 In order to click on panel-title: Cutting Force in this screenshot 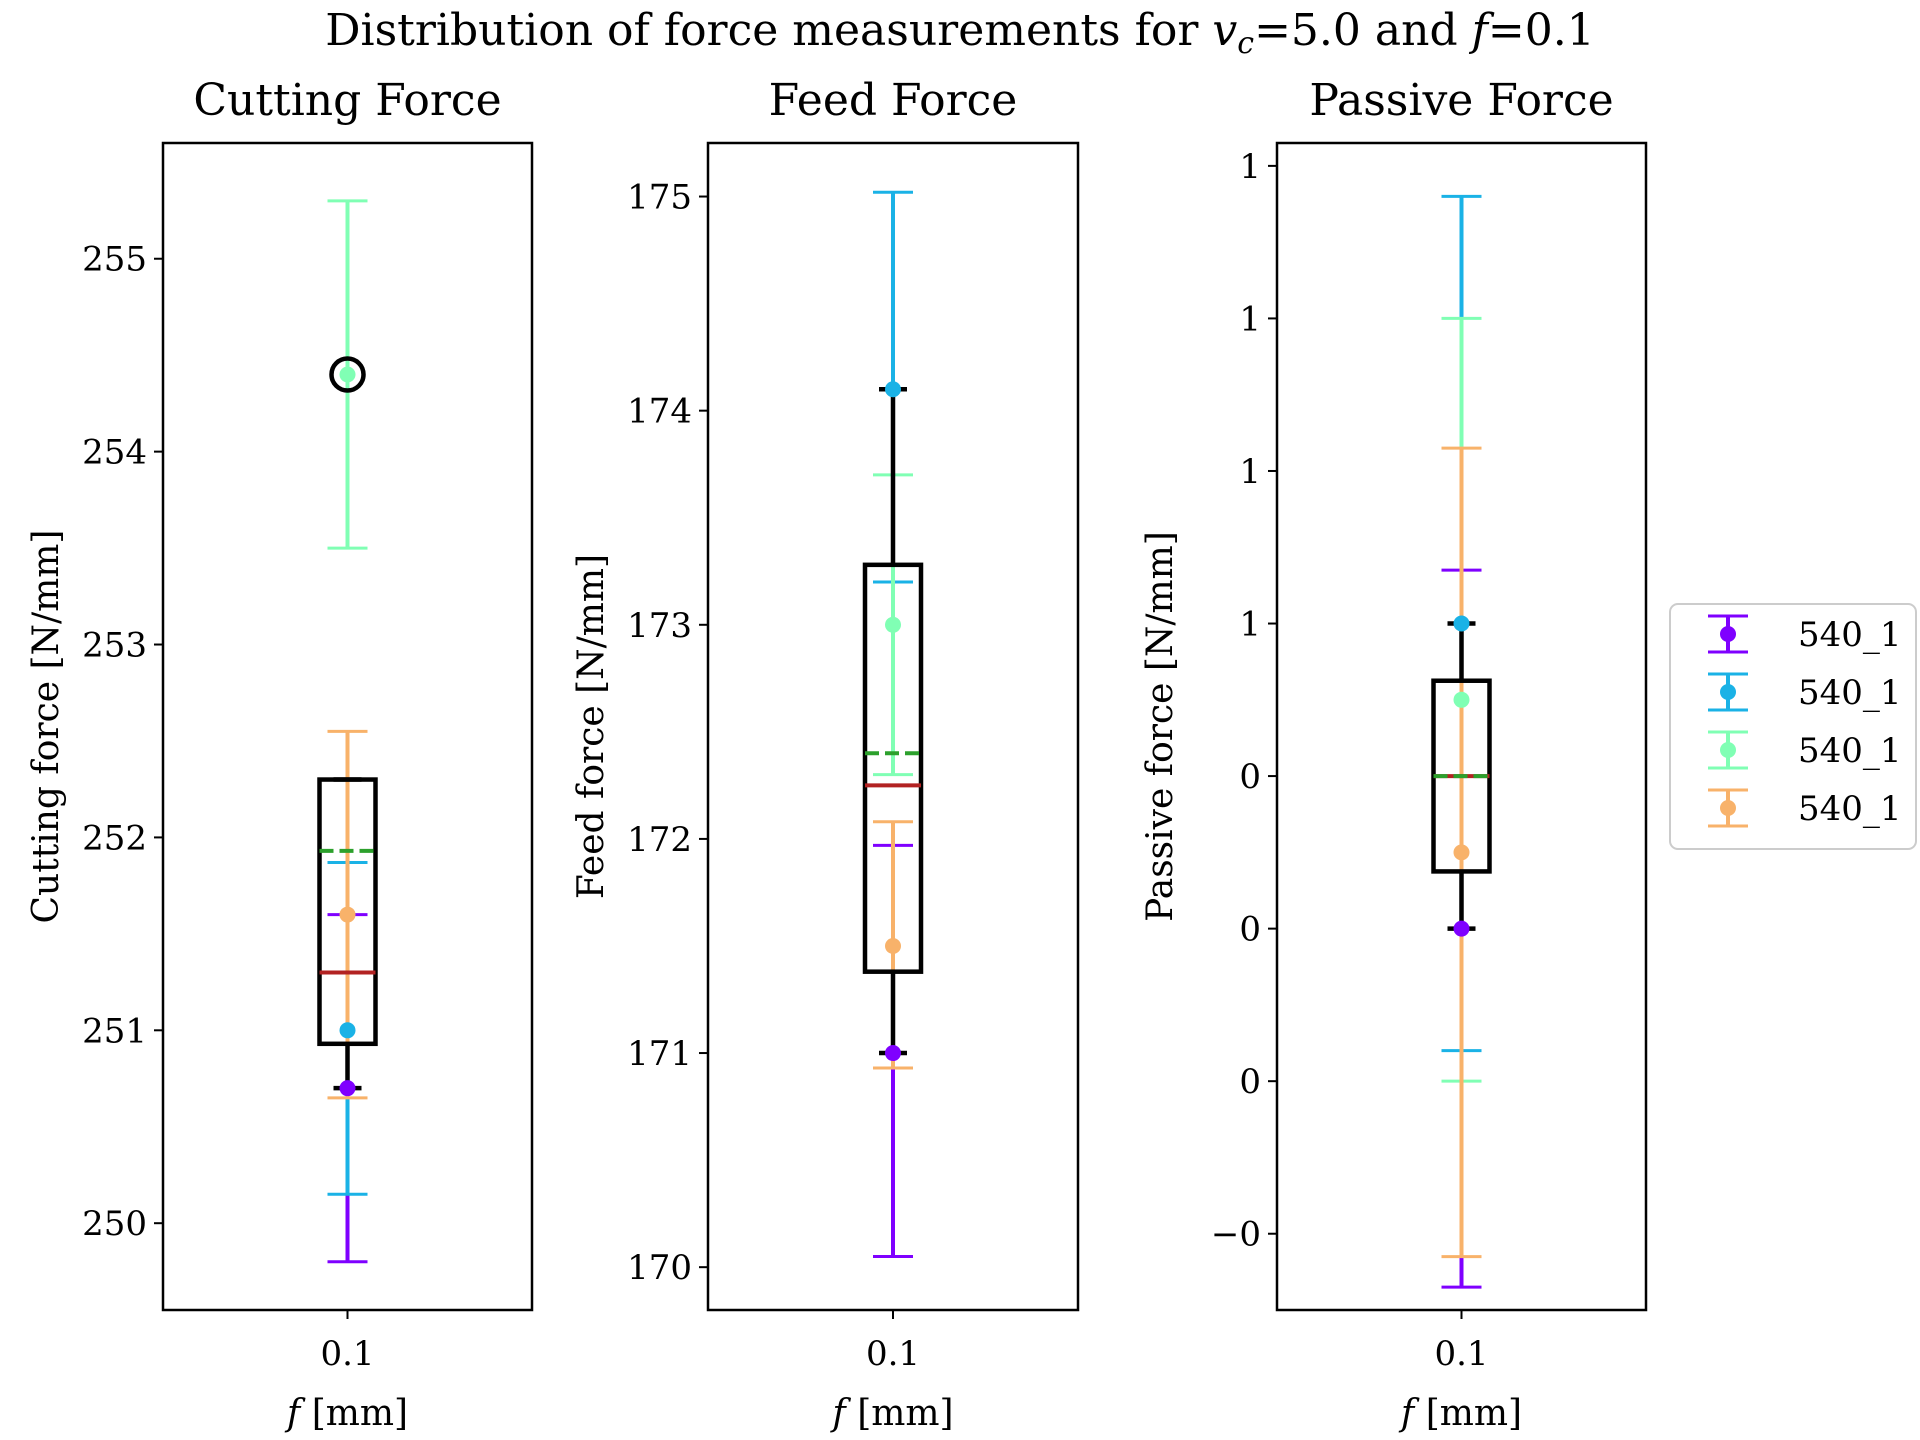, I will do `click(347, 100)`.